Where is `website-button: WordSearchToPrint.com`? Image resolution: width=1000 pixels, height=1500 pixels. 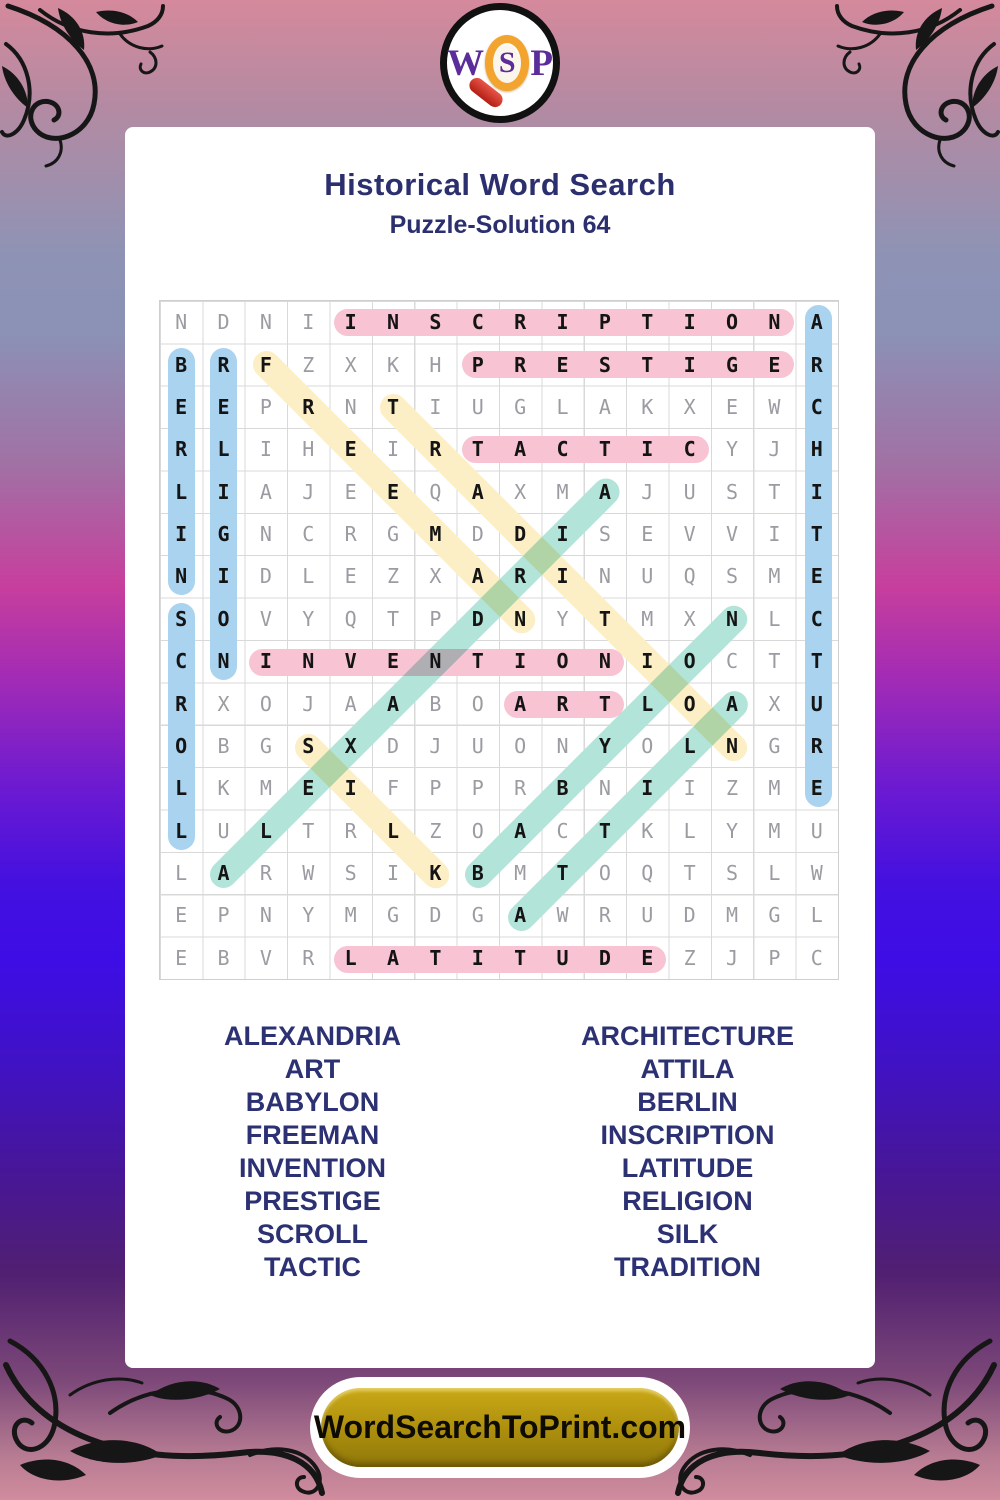
website-button: WordSearchToPrint.com is located at coordinates (500, 1427).